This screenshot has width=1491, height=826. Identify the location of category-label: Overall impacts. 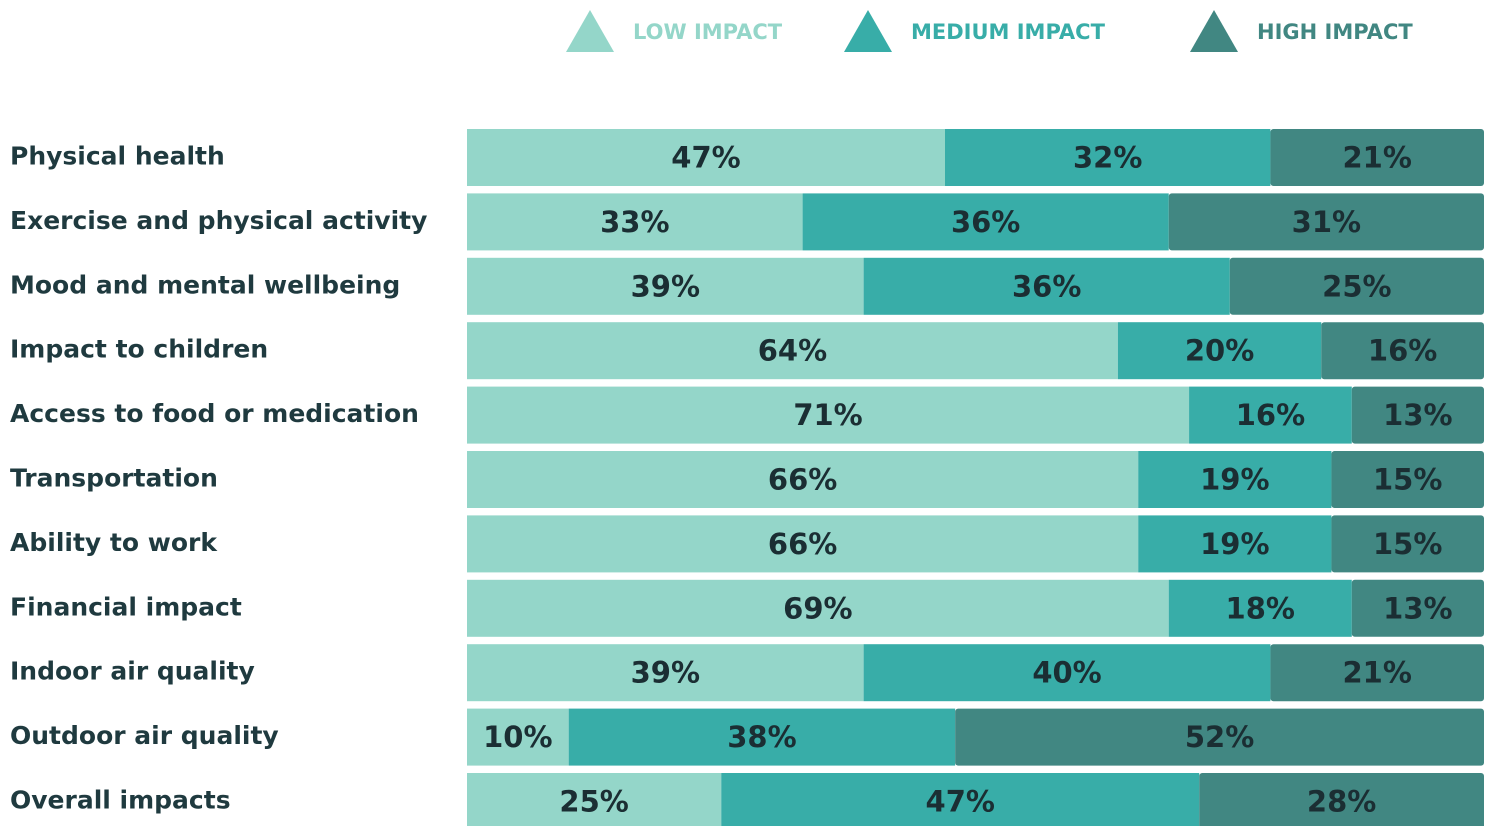
(120, 800).